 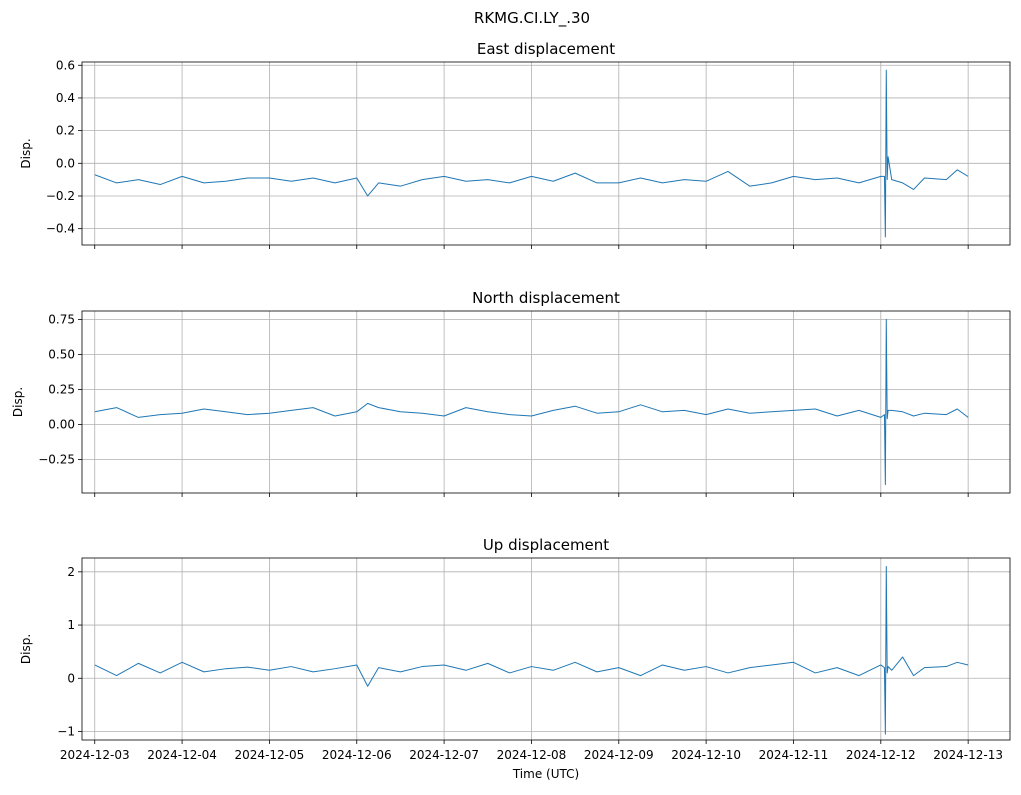 What do you see at coordinates (61, 389) in the screenshot?
I see `y-tick-label: 0.25` at bounding box center [61, 389].